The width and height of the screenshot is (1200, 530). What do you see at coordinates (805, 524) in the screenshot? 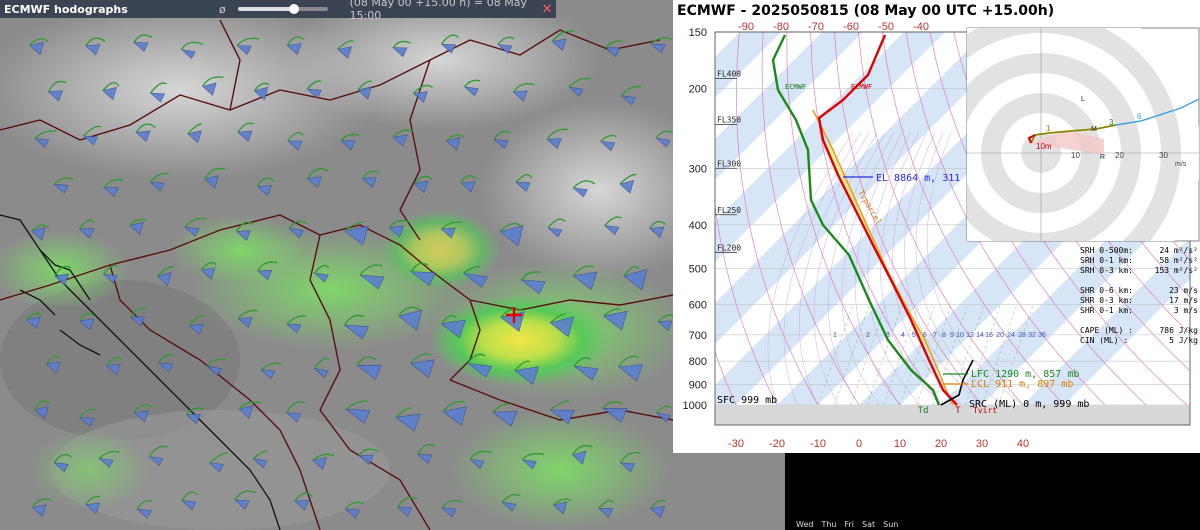
I see `toolbar-day-0: Wed` at bounding box center [805, 524].